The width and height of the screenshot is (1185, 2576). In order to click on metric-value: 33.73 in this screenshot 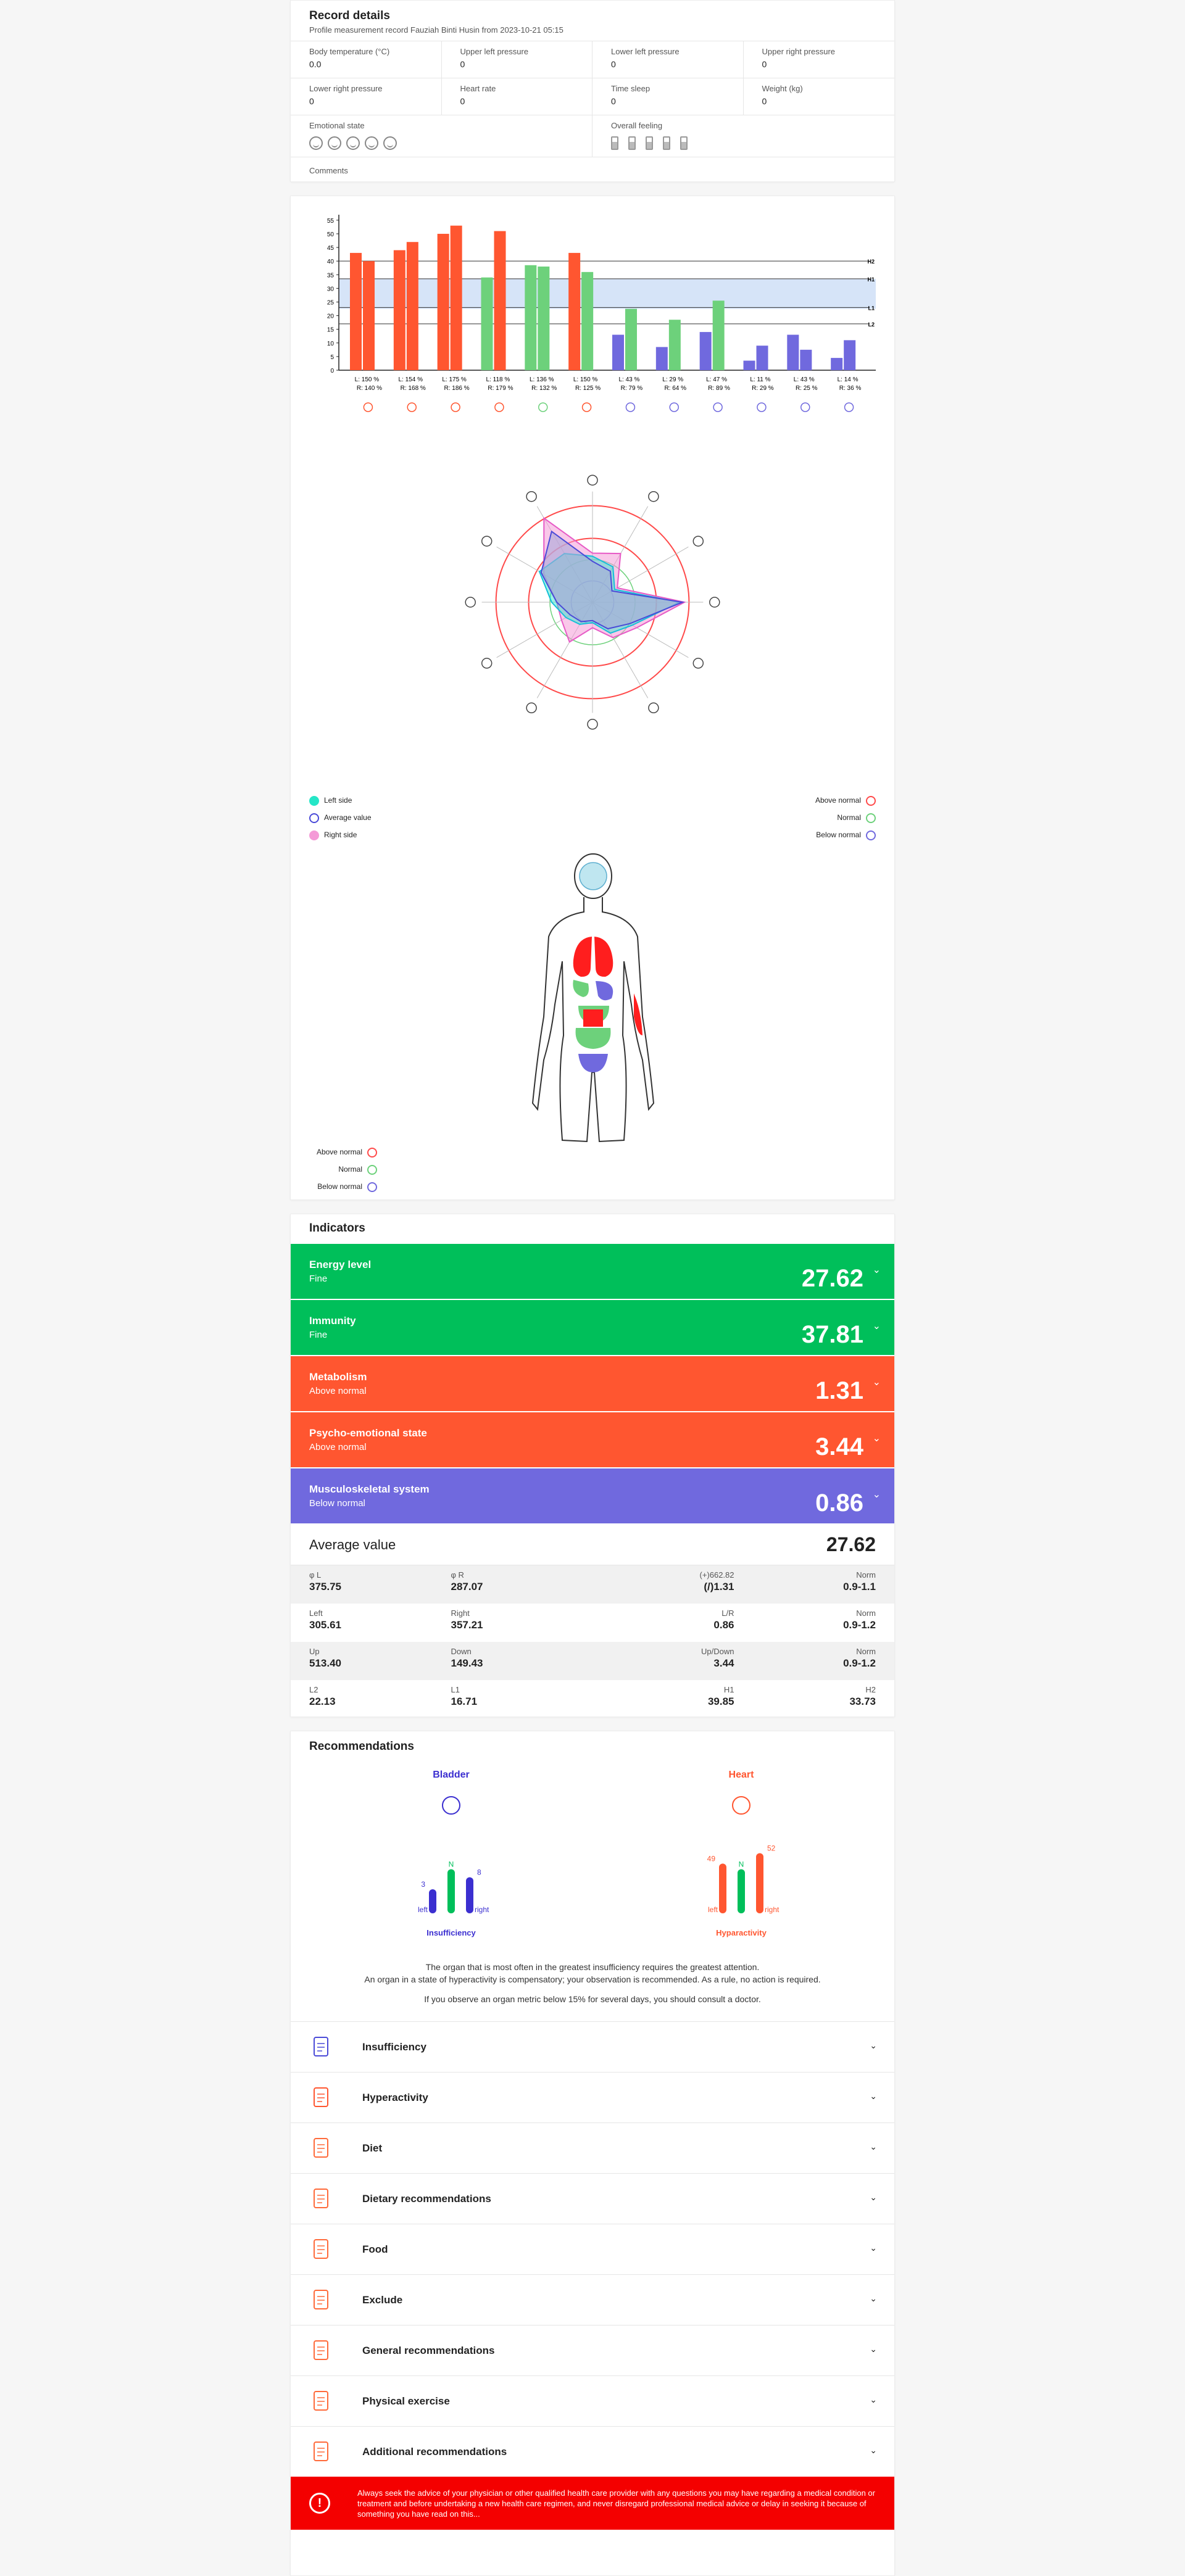, I will do `click(862, 1701)`.